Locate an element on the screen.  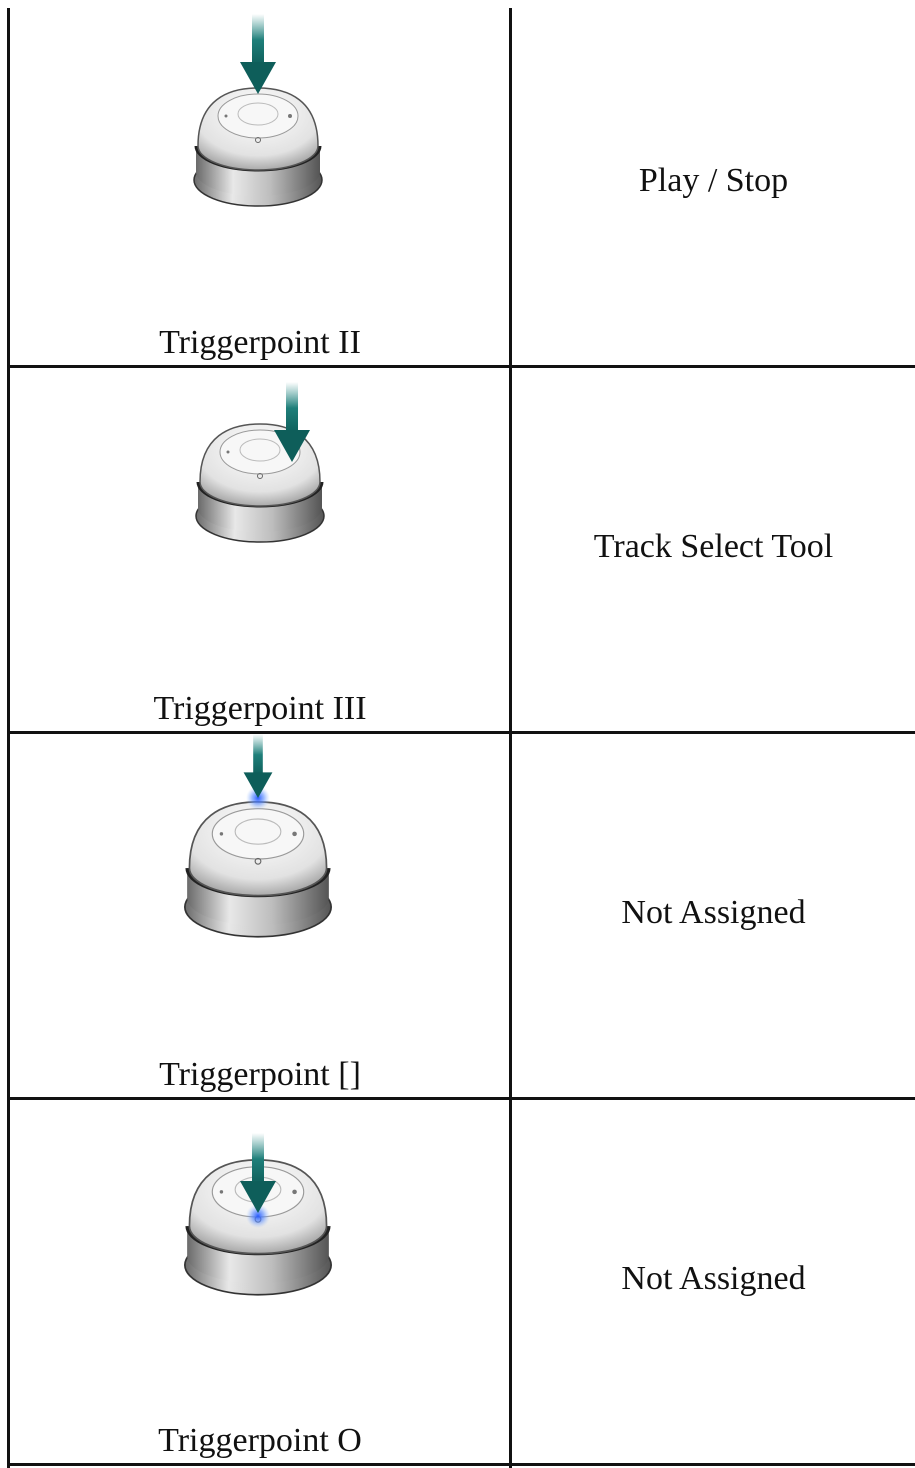
column-divider is located at coordinates (510, 738).